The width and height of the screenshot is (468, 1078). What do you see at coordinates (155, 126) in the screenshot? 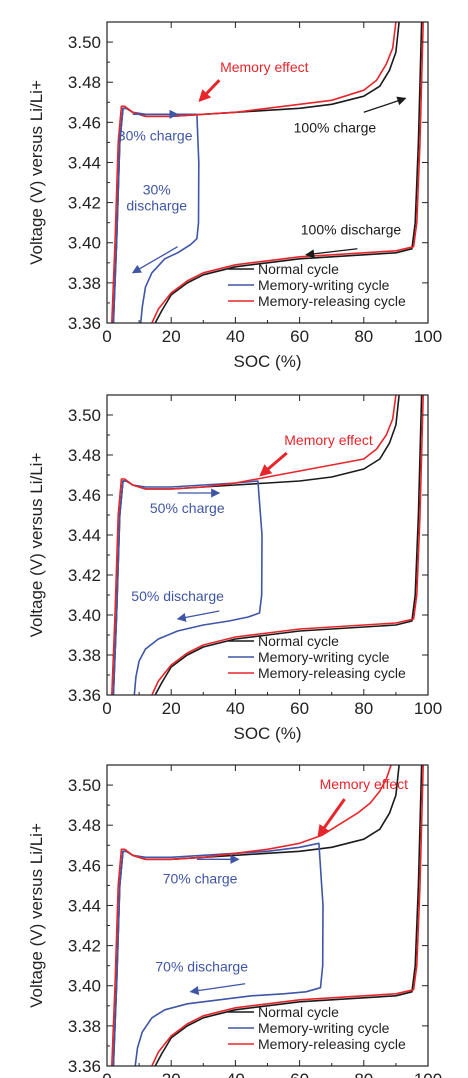
I see `annotation: 30% charge` at bounding box center [155, 126].